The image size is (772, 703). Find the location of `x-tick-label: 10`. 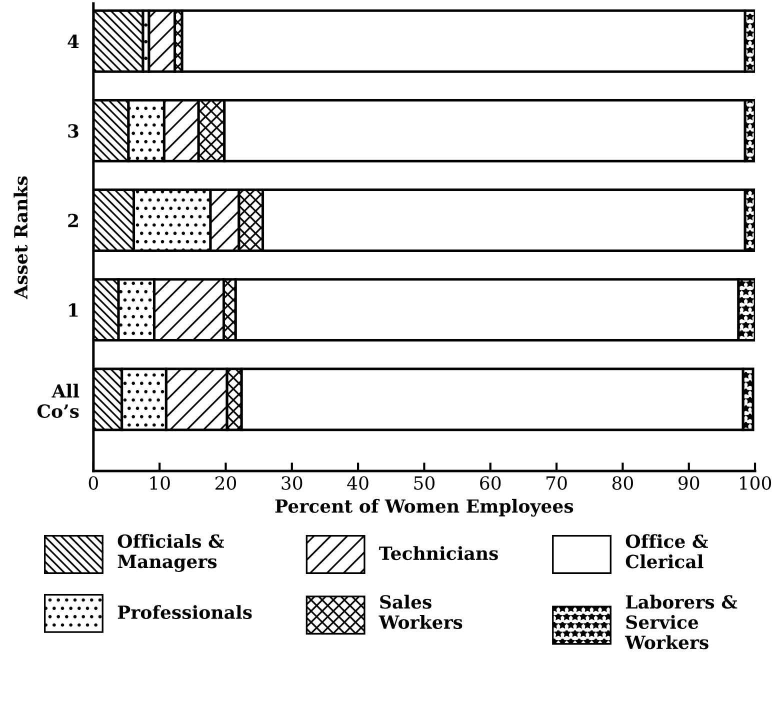

x-tick-label: 10 is located at coordinates (160, 483).